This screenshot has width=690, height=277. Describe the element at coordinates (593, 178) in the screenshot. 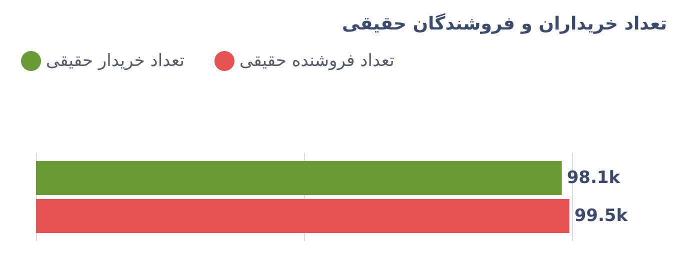

I see `data-label: 98.1k` at that location.